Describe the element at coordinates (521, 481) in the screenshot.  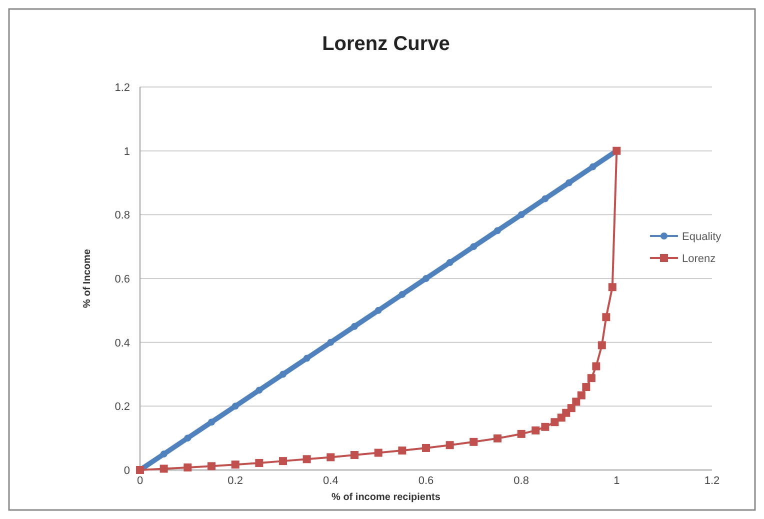
I see `x-tick-label: 0.8` at that location.